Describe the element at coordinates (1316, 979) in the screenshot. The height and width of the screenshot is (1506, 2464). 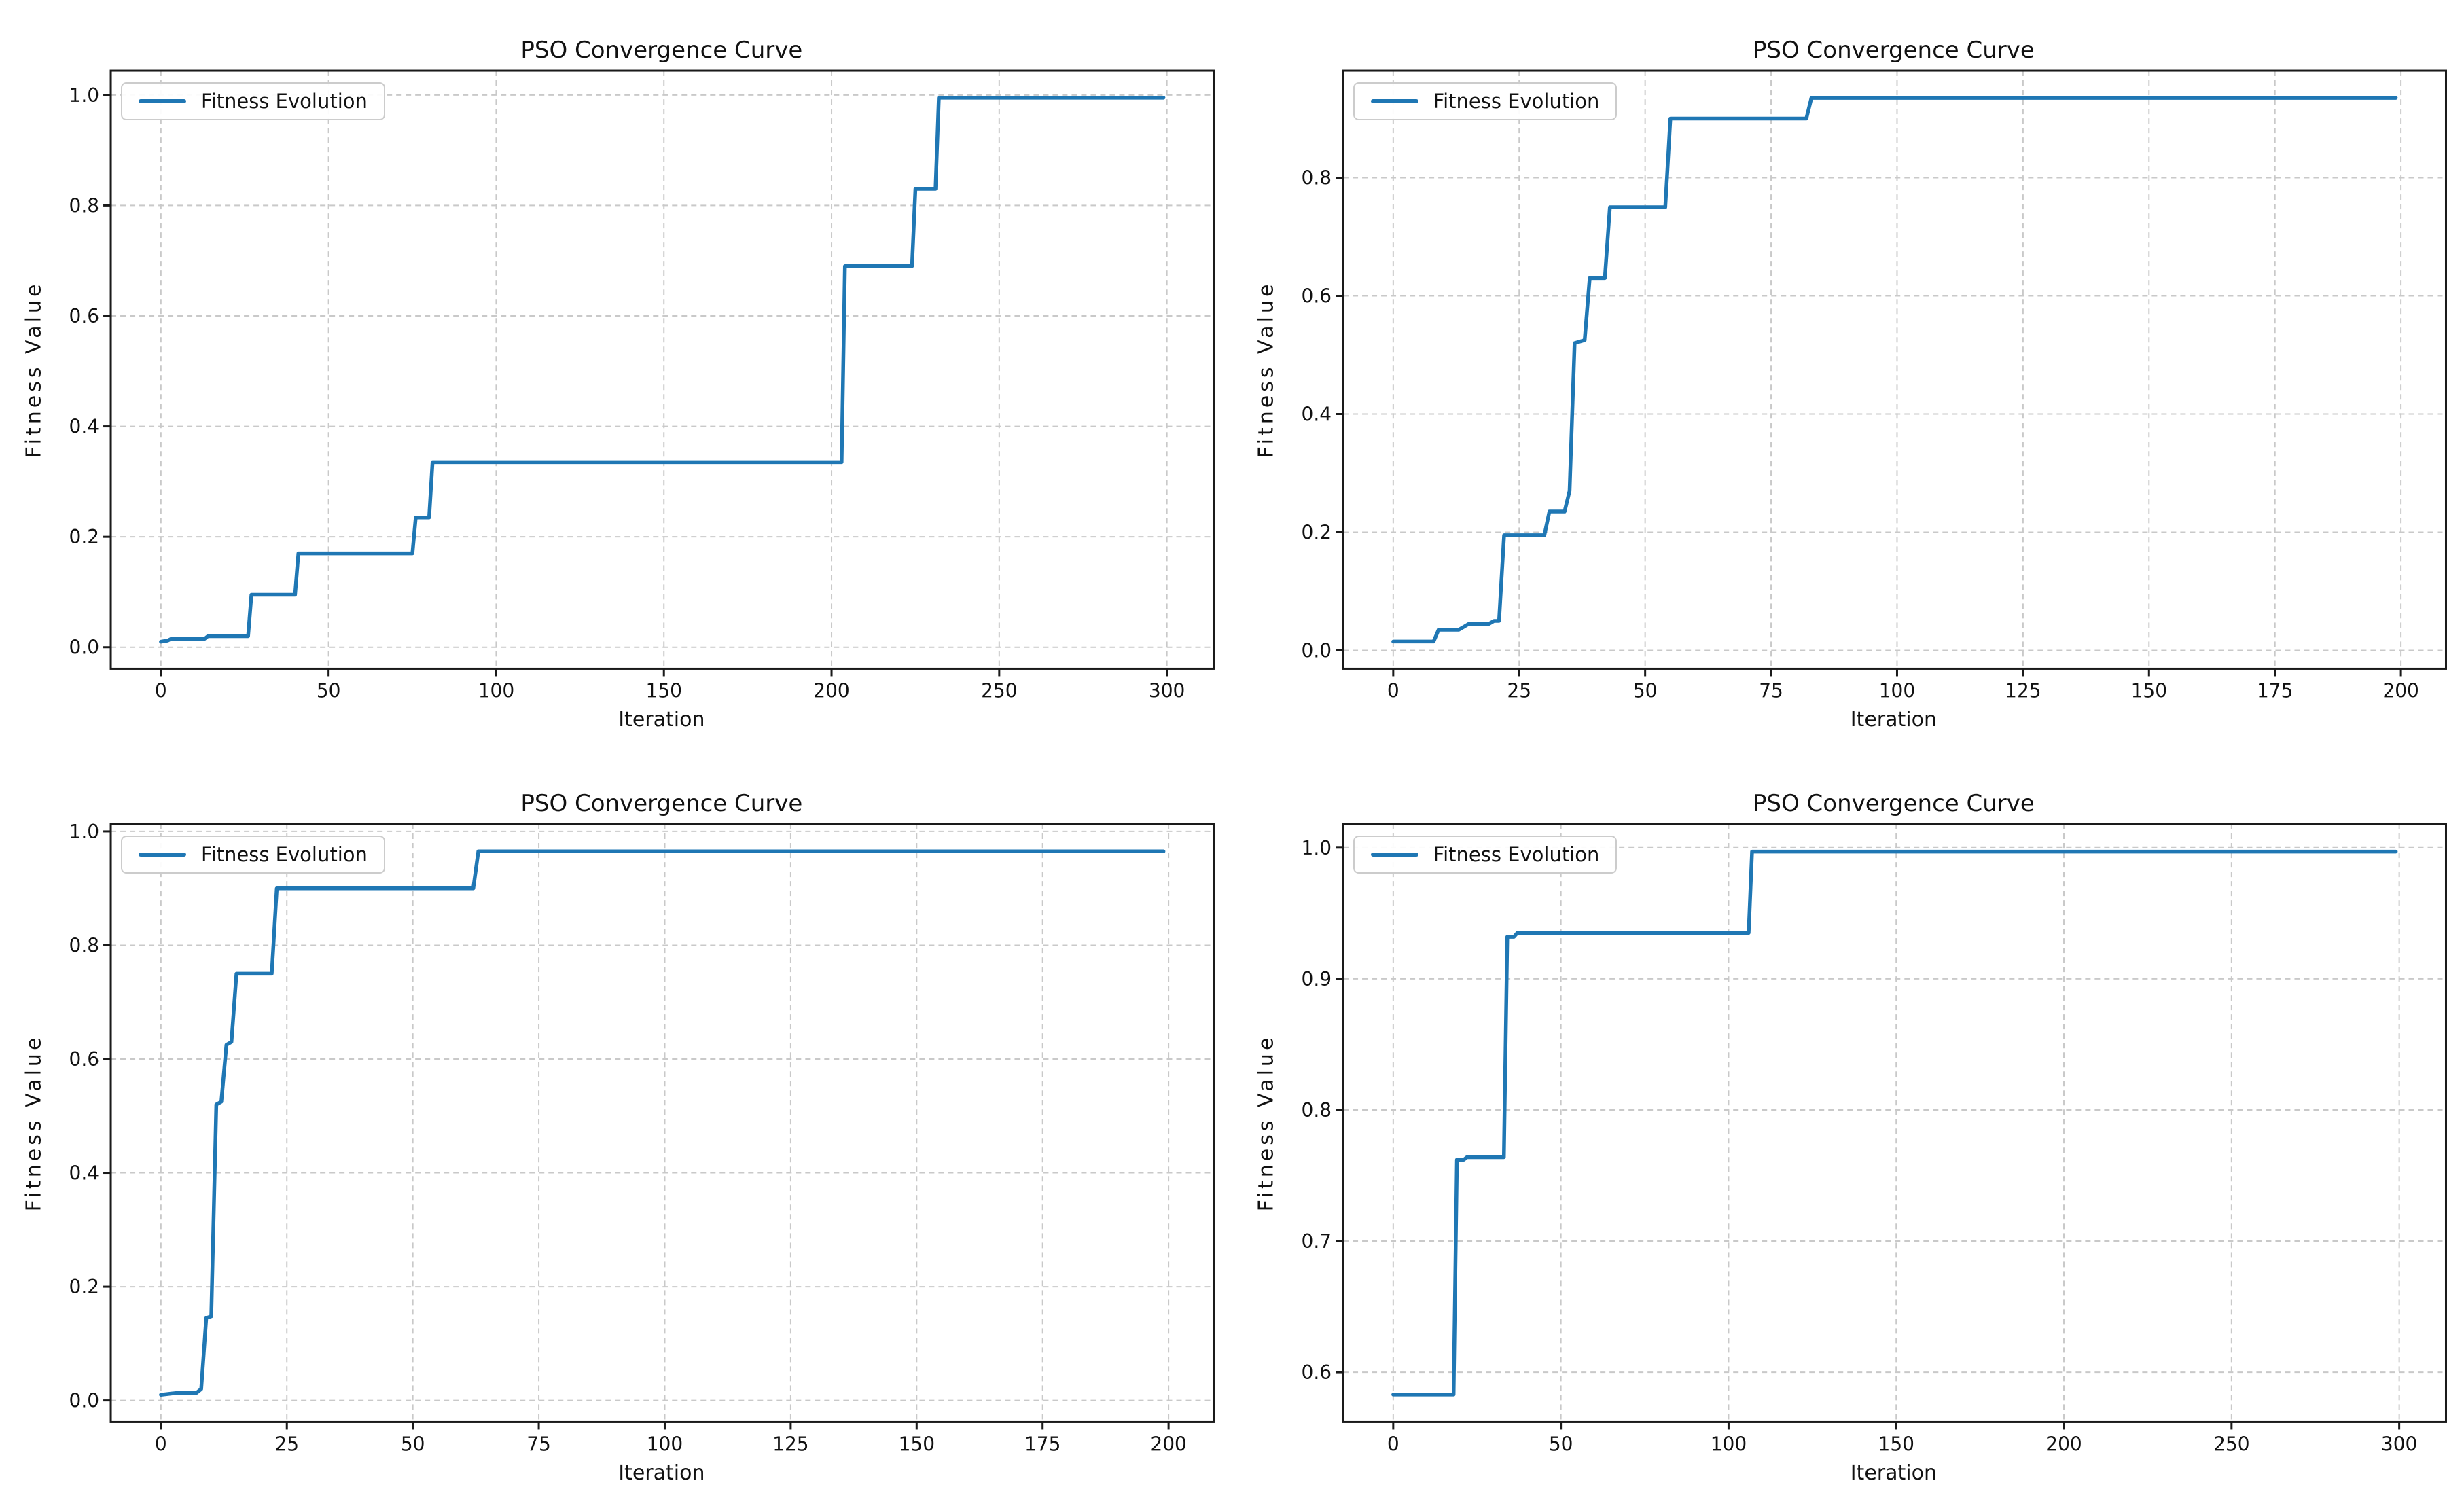
I see `y-tick-label: 0.9` at that location.